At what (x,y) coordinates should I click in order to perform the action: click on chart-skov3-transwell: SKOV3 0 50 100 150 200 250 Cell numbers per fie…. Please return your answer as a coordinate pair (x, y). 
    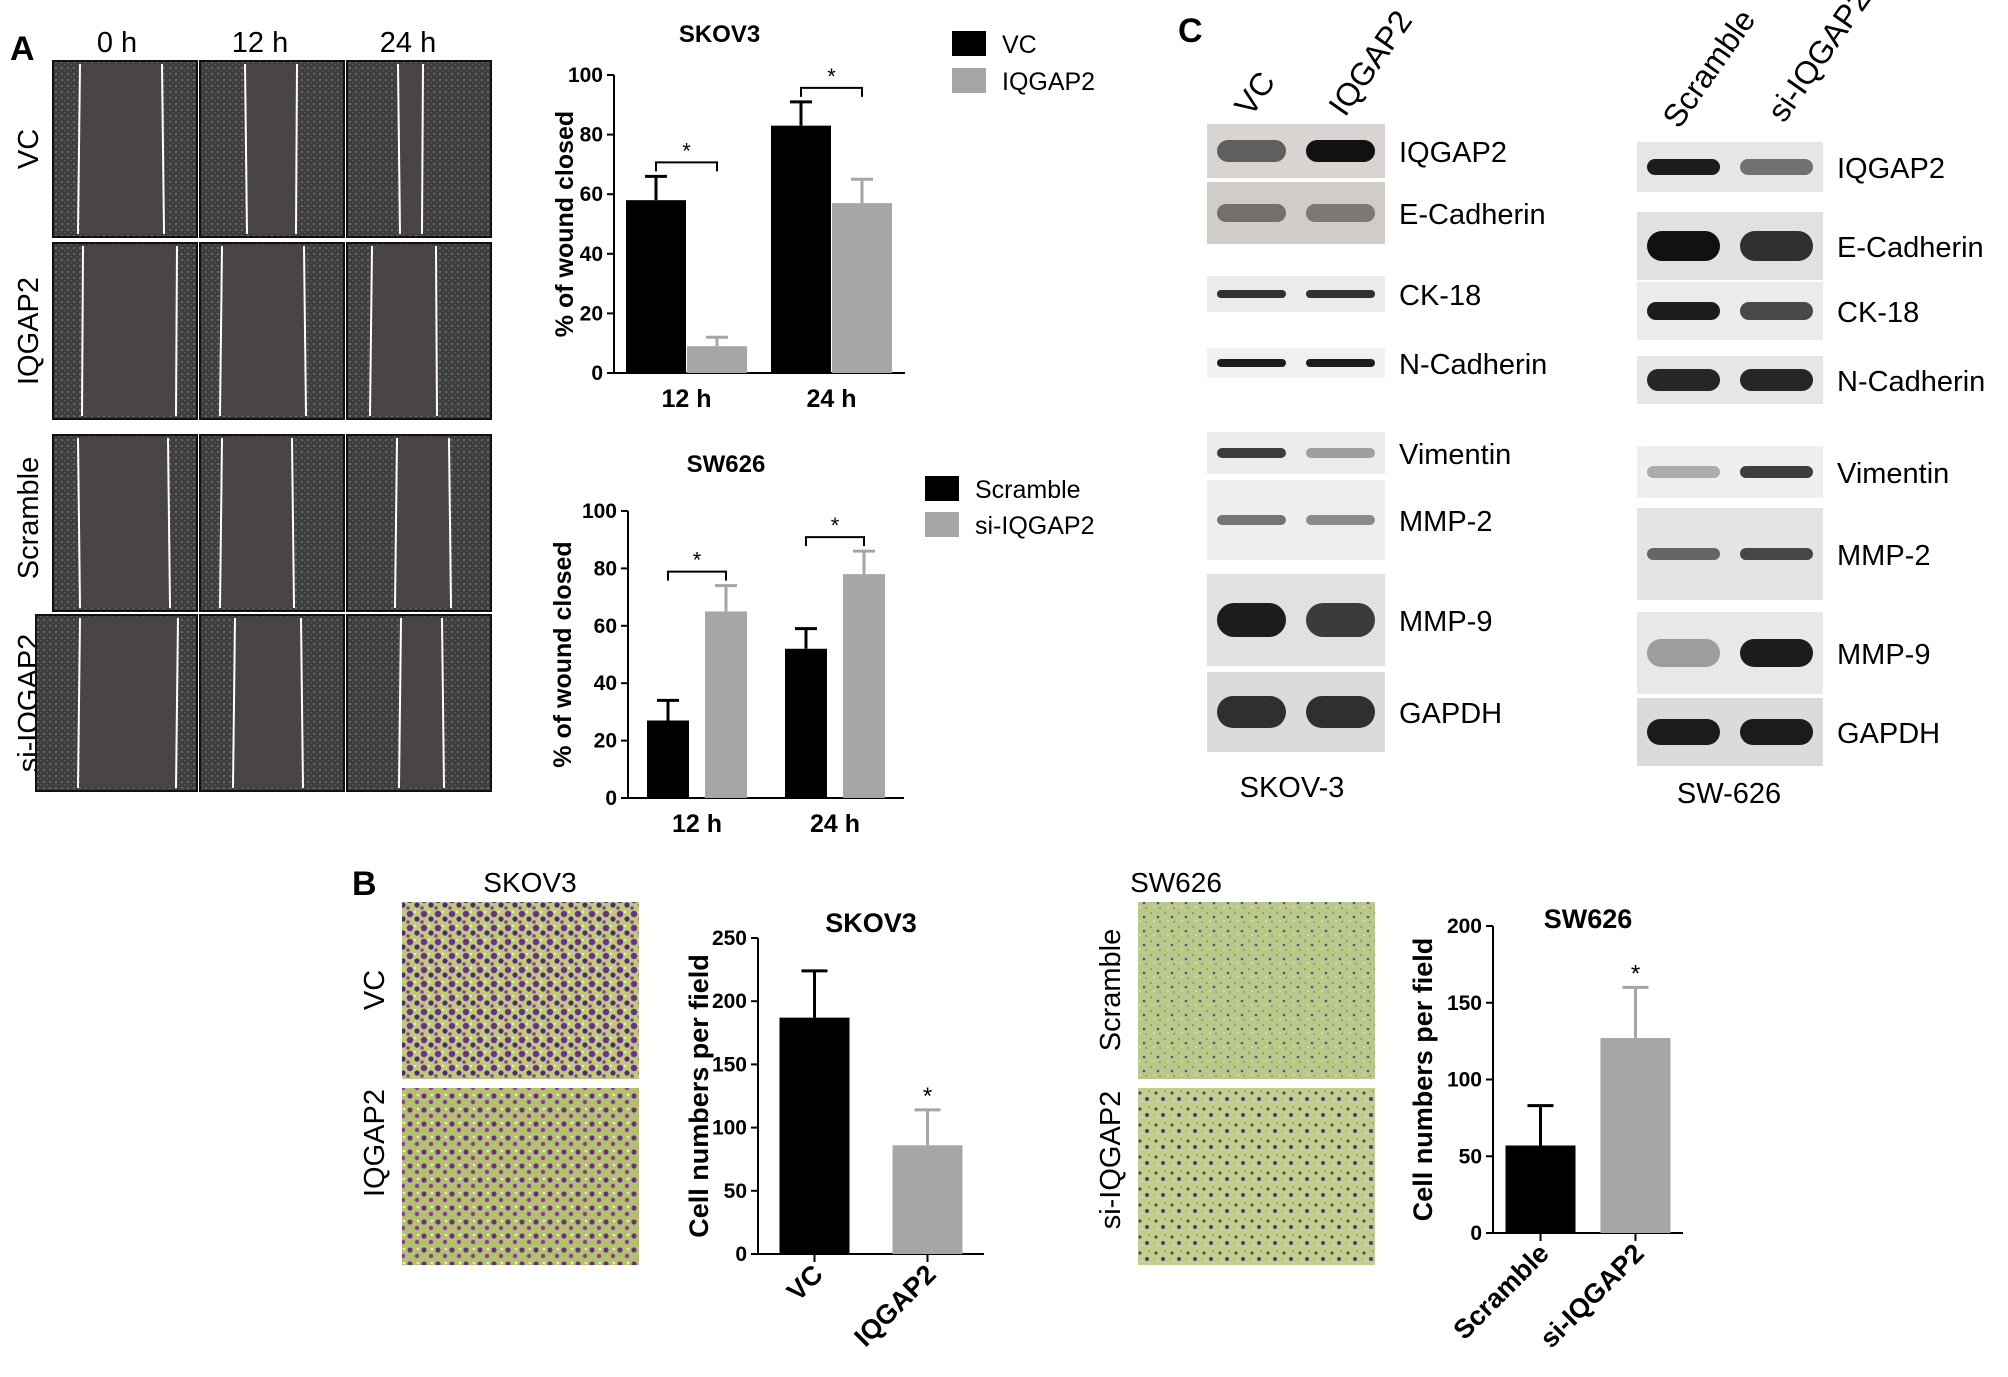
    Looking at the image, I should click on (834, 1130).